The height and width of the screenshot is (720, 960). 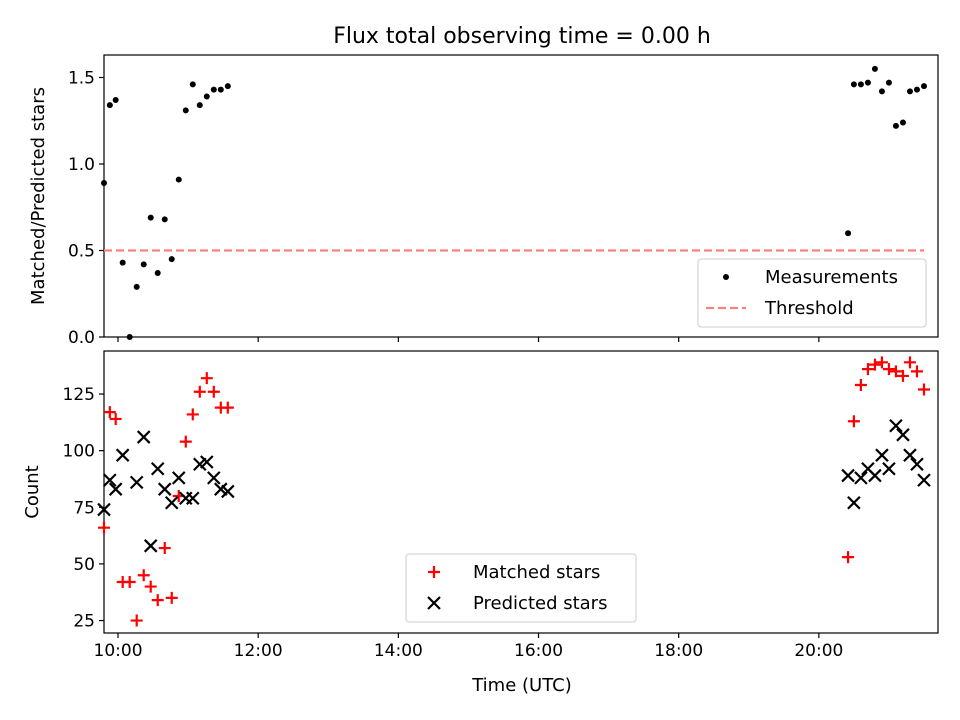 What do you see at coordinates (818, 651) in the screenshot?
I see `x-tick-label: 20:00` at bounding box center [818, 651].